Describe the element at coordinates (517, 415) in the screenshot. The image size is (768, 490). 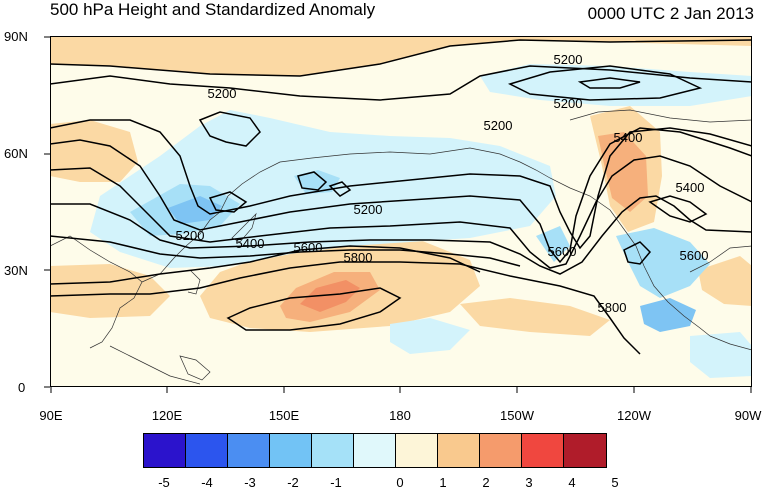
I see `lon-label-150w: 150W` at that location.